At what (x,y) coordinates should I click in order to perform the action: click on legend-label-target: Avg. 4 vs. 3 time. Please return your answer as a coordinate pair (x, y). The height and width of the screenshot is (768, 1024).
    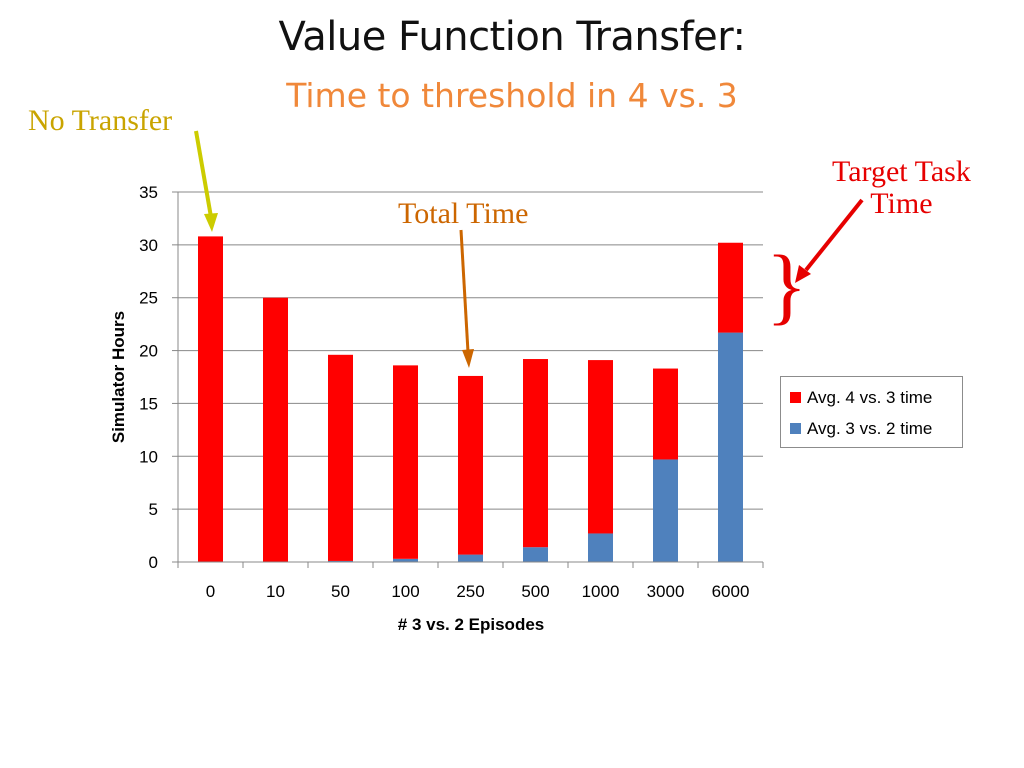
    Looking at the image, I should click on (870, 397).